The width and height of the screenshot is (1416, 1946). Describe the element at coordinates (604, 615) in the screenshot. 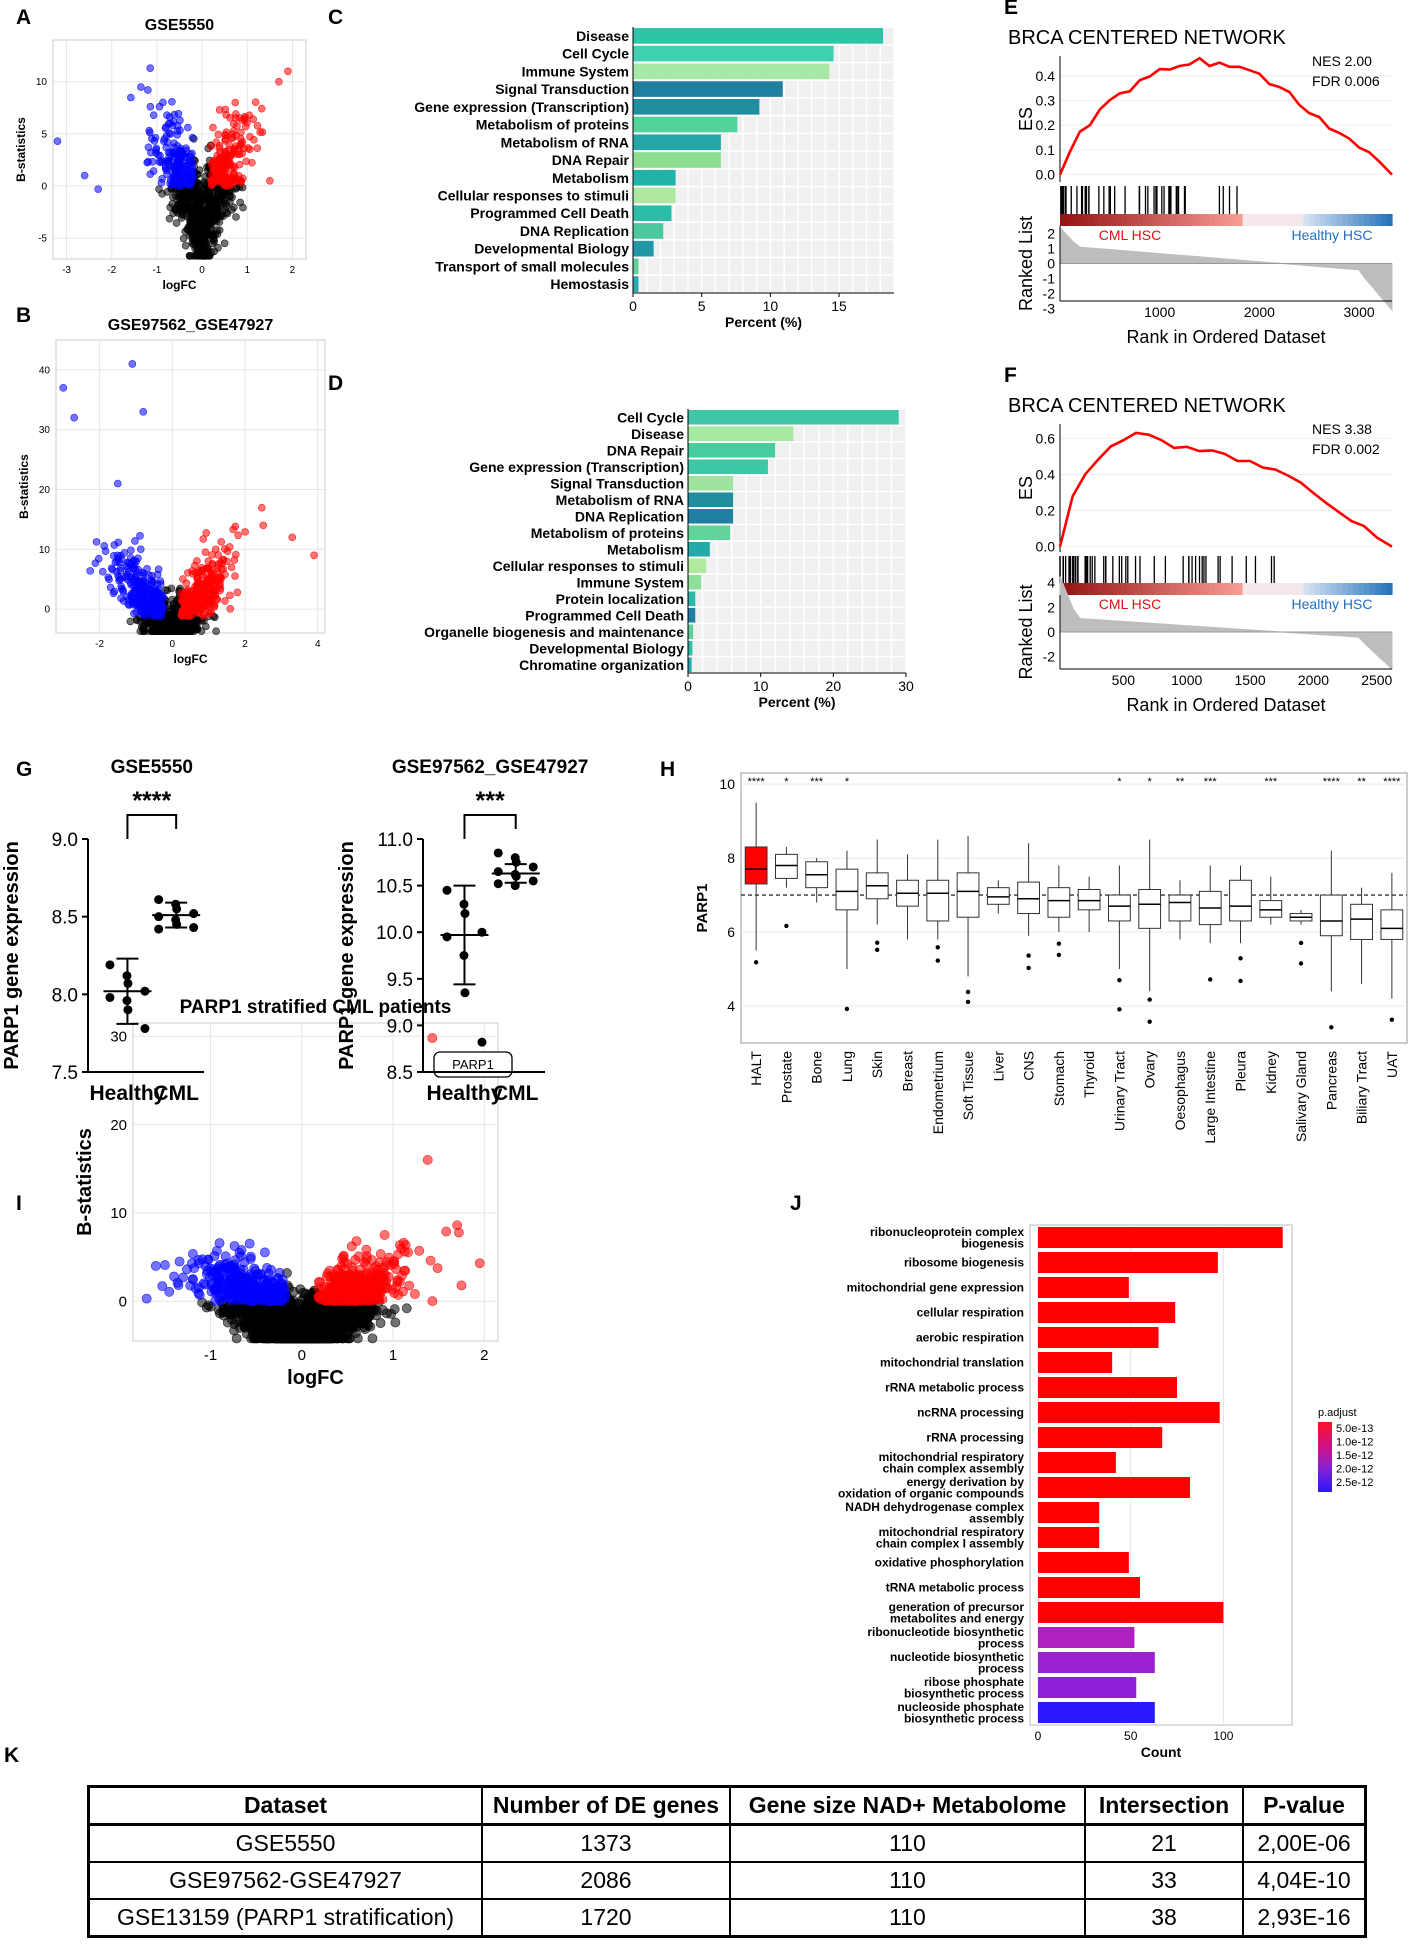

I see `category-label: Programmed Cell Death` at that location.